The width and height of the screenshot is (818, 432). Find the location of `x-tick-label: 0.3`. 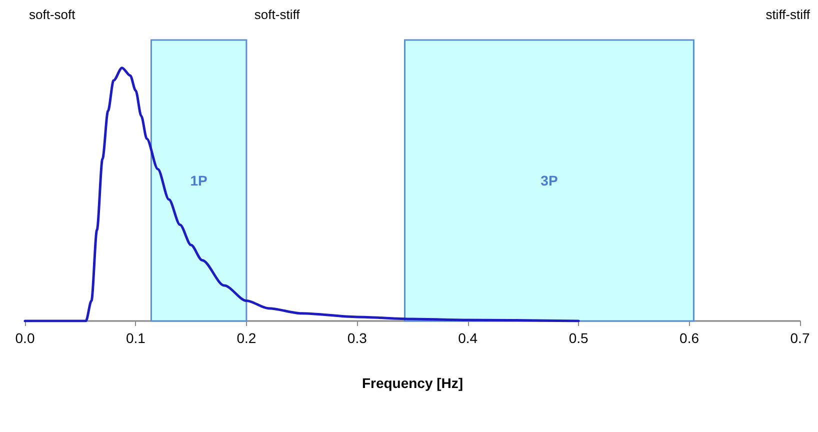

x-tick-label: 0.3 is located at coordinates (357, 338).